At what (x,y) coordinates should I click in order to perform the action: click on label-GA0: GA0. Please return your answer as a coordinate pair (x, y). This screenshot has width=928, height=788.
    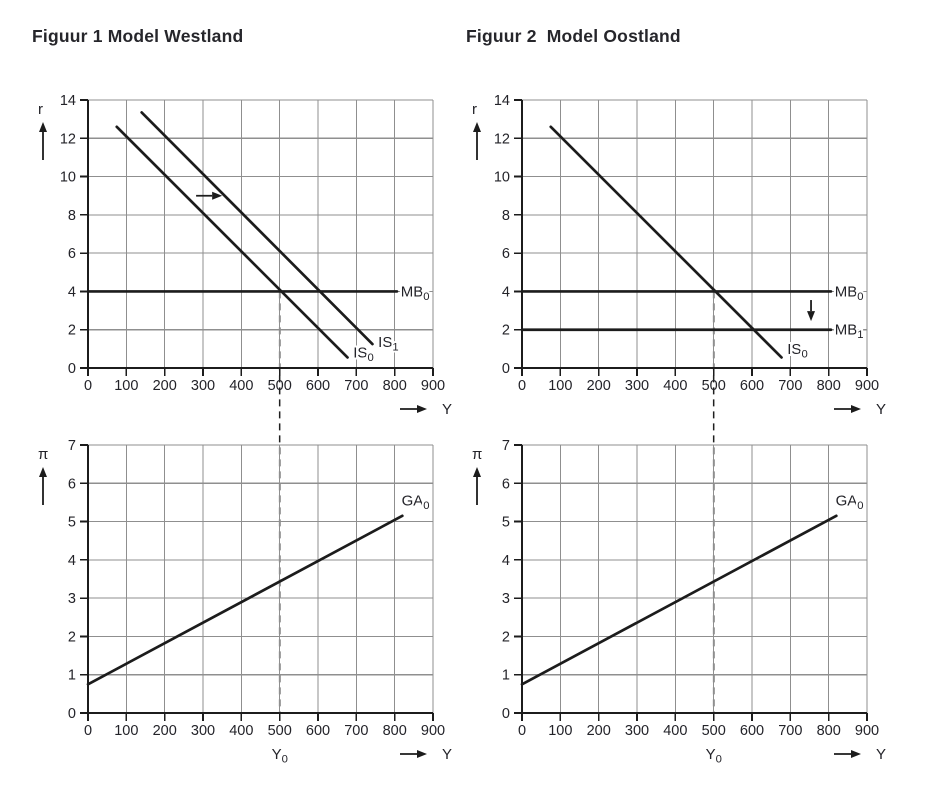
    Looking at the image, I should click on (850, 503).